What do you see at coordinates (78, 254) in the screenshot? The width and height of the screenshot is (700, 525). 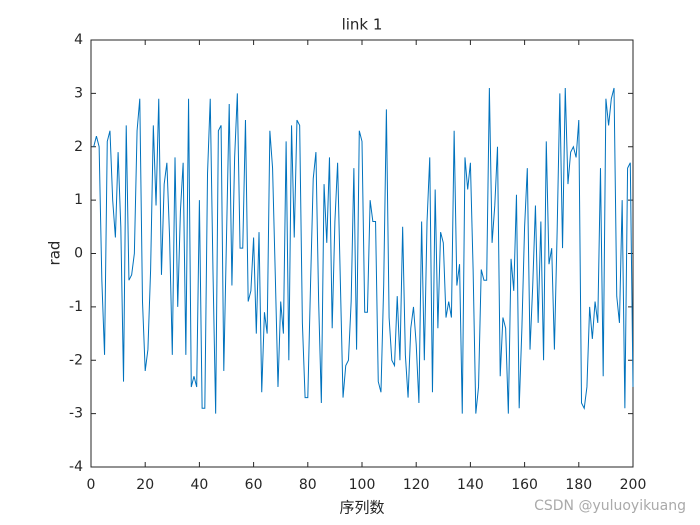 I see `y-tick-label: 0` at bounding box center [78, 254].